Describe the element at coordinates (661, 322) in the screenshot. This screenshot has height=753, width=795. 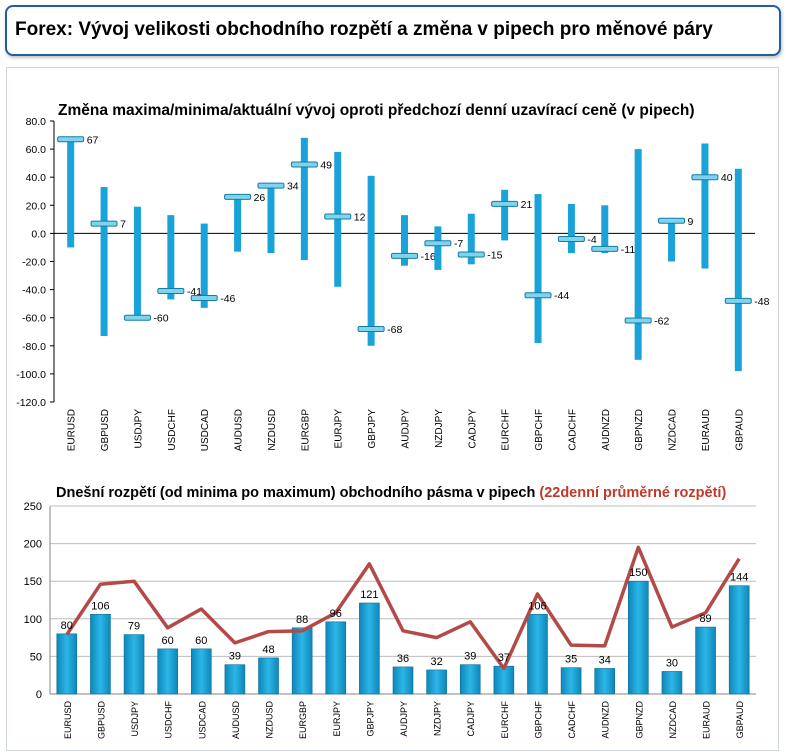
I see `current-value-label: -62` at that location.